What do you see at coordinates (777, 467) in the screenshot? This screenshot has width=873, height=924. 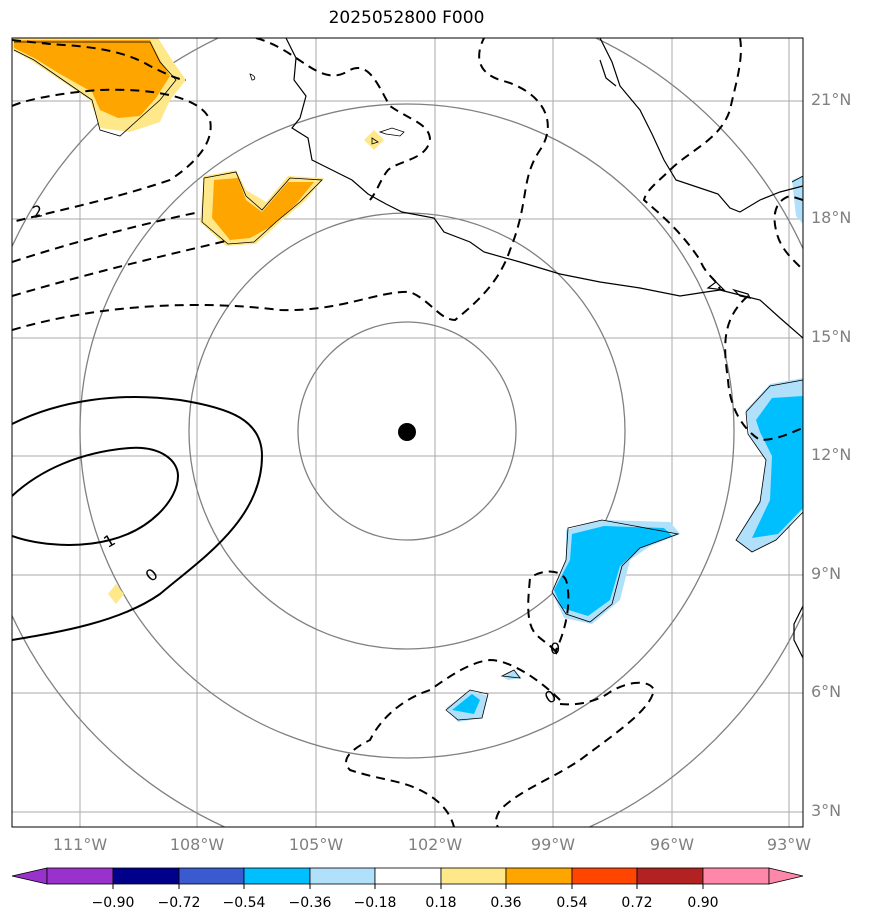 I see `shade-blue-e` at bounding box center [777, 467].